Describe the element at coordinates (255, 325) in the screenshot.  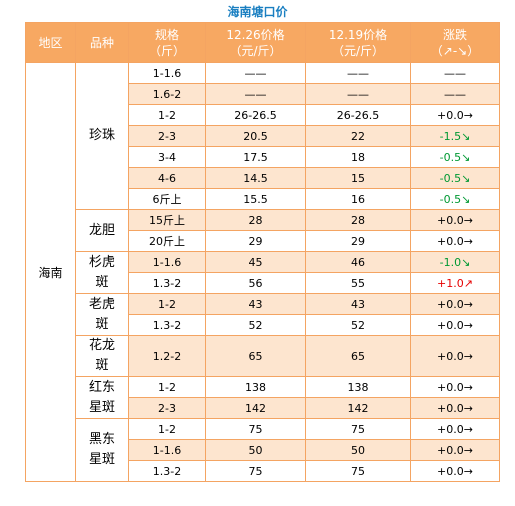
I see `price-cell: 52` at that location.